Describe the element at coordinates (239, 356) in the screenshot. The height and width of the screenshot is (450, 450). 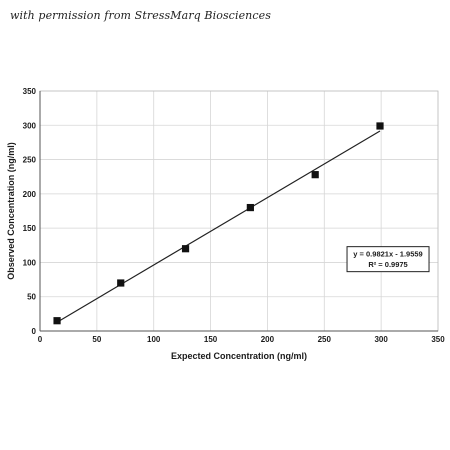
I see `x-axis-label: Expected Concentration (ng/ml)` at that location.